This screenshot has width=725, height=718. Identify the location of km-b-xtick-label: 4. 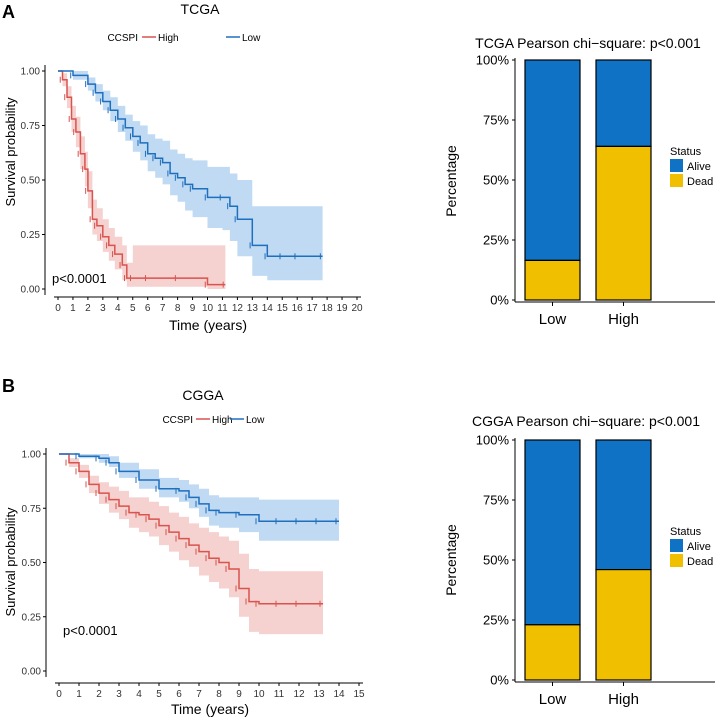
(139, 694).